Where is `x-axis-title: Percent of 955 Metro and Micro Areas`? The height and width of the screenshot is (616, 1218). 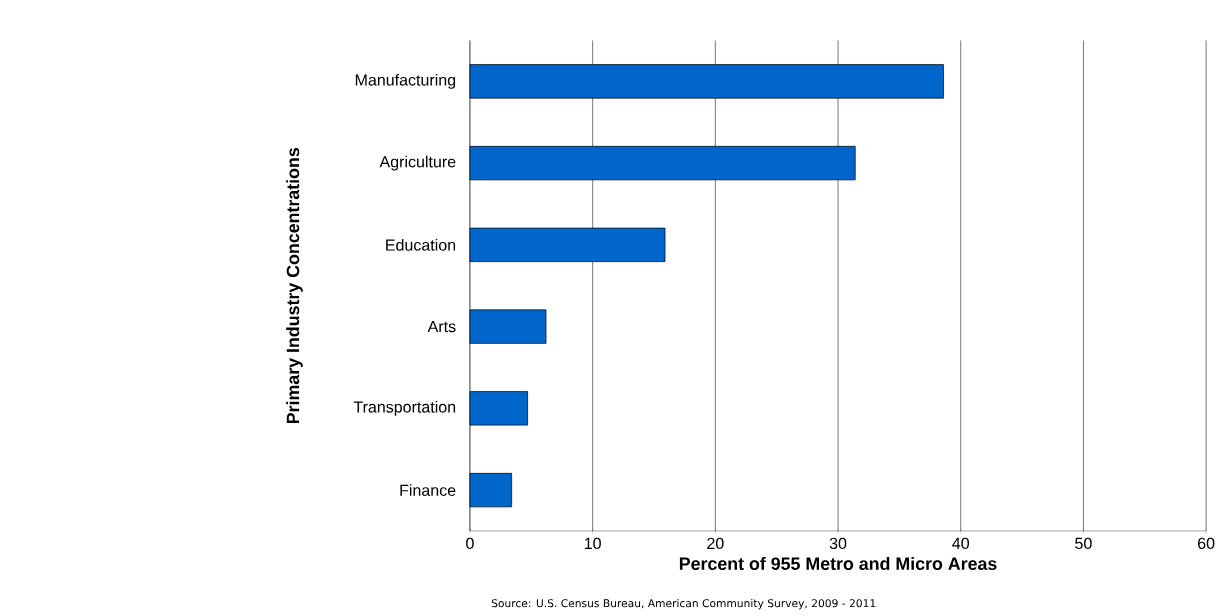 x-axis-title: Percent of 955 Metro and Micro Areas is located at coordinates (838, 563).